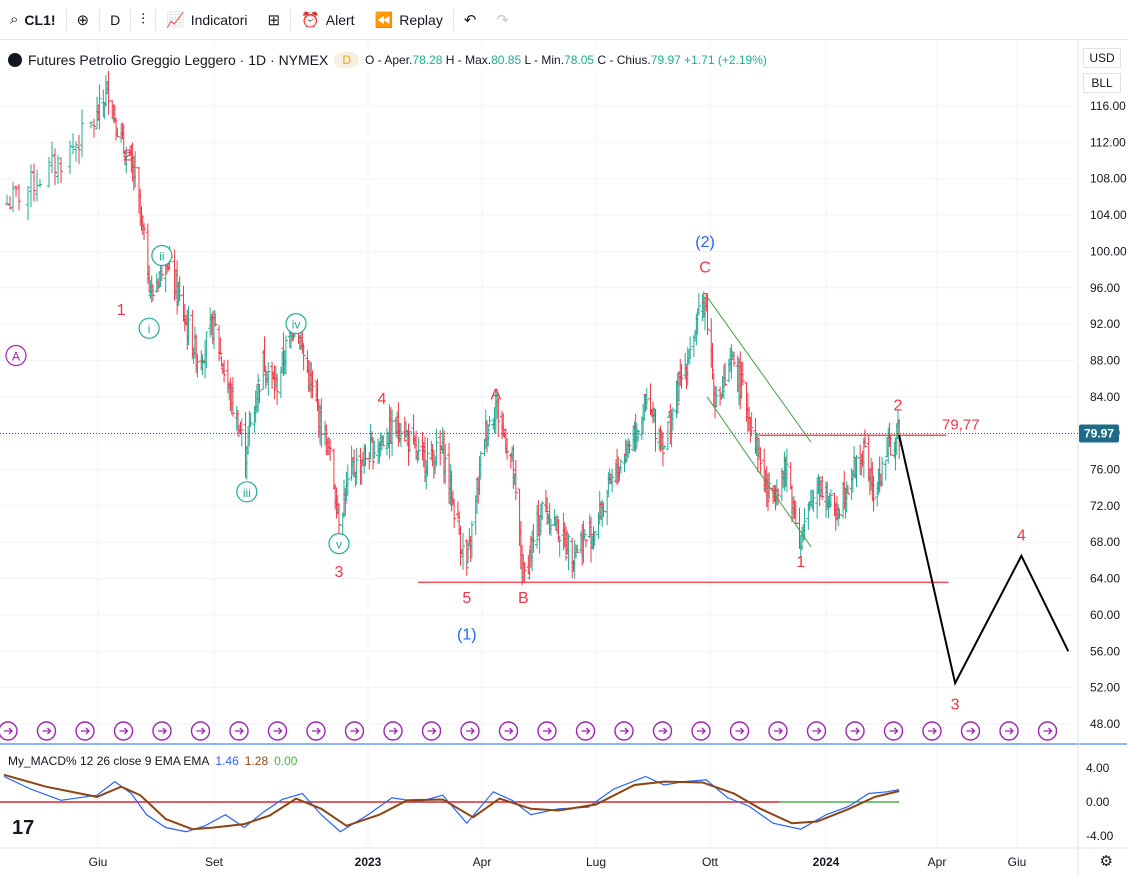  What do you see at coordinates (544, 60) in the screenshot?
I see `low-label: L - Min.` at bounding box center [544, 60].